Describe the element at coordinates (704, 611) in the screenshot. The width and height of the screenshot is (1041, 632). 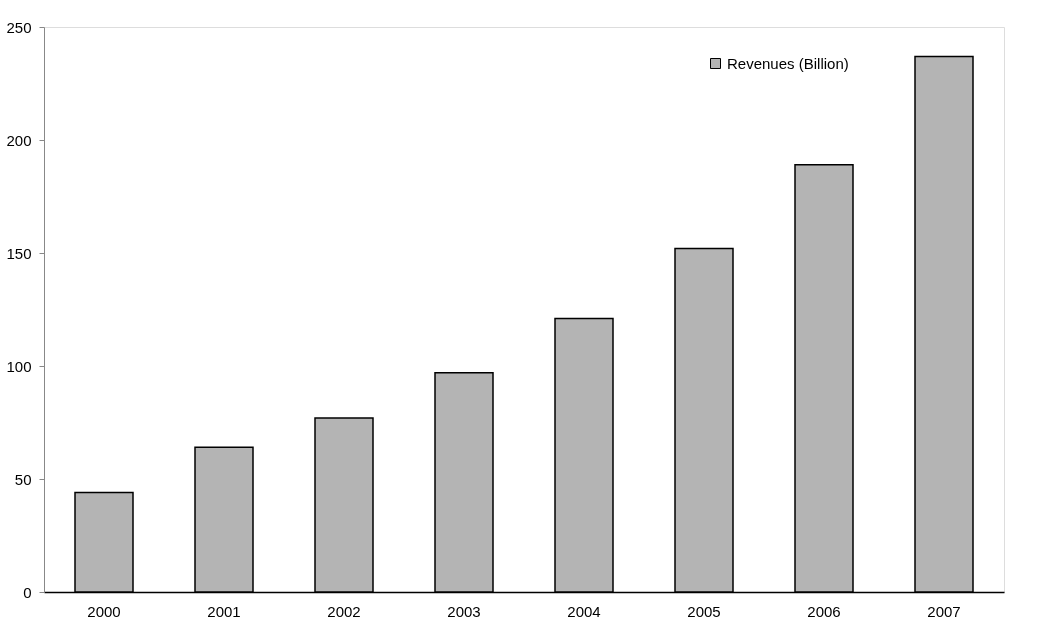
I see `x-tick-label: 2005` at that location.